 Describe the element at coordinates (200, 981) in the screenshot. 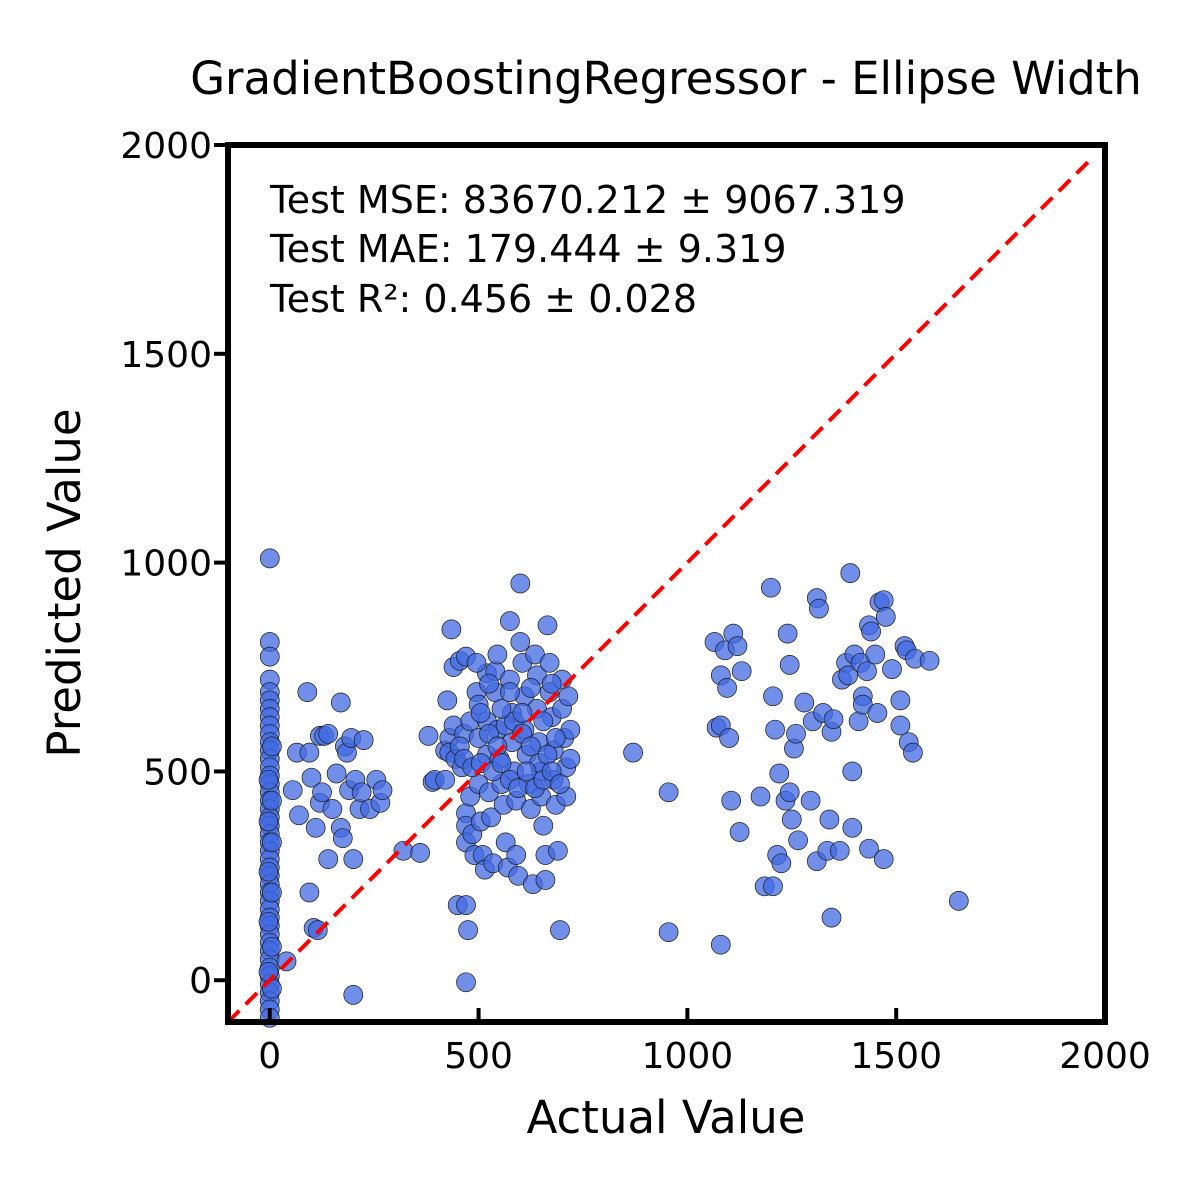

I see `y-tick-label: 0` at that location.